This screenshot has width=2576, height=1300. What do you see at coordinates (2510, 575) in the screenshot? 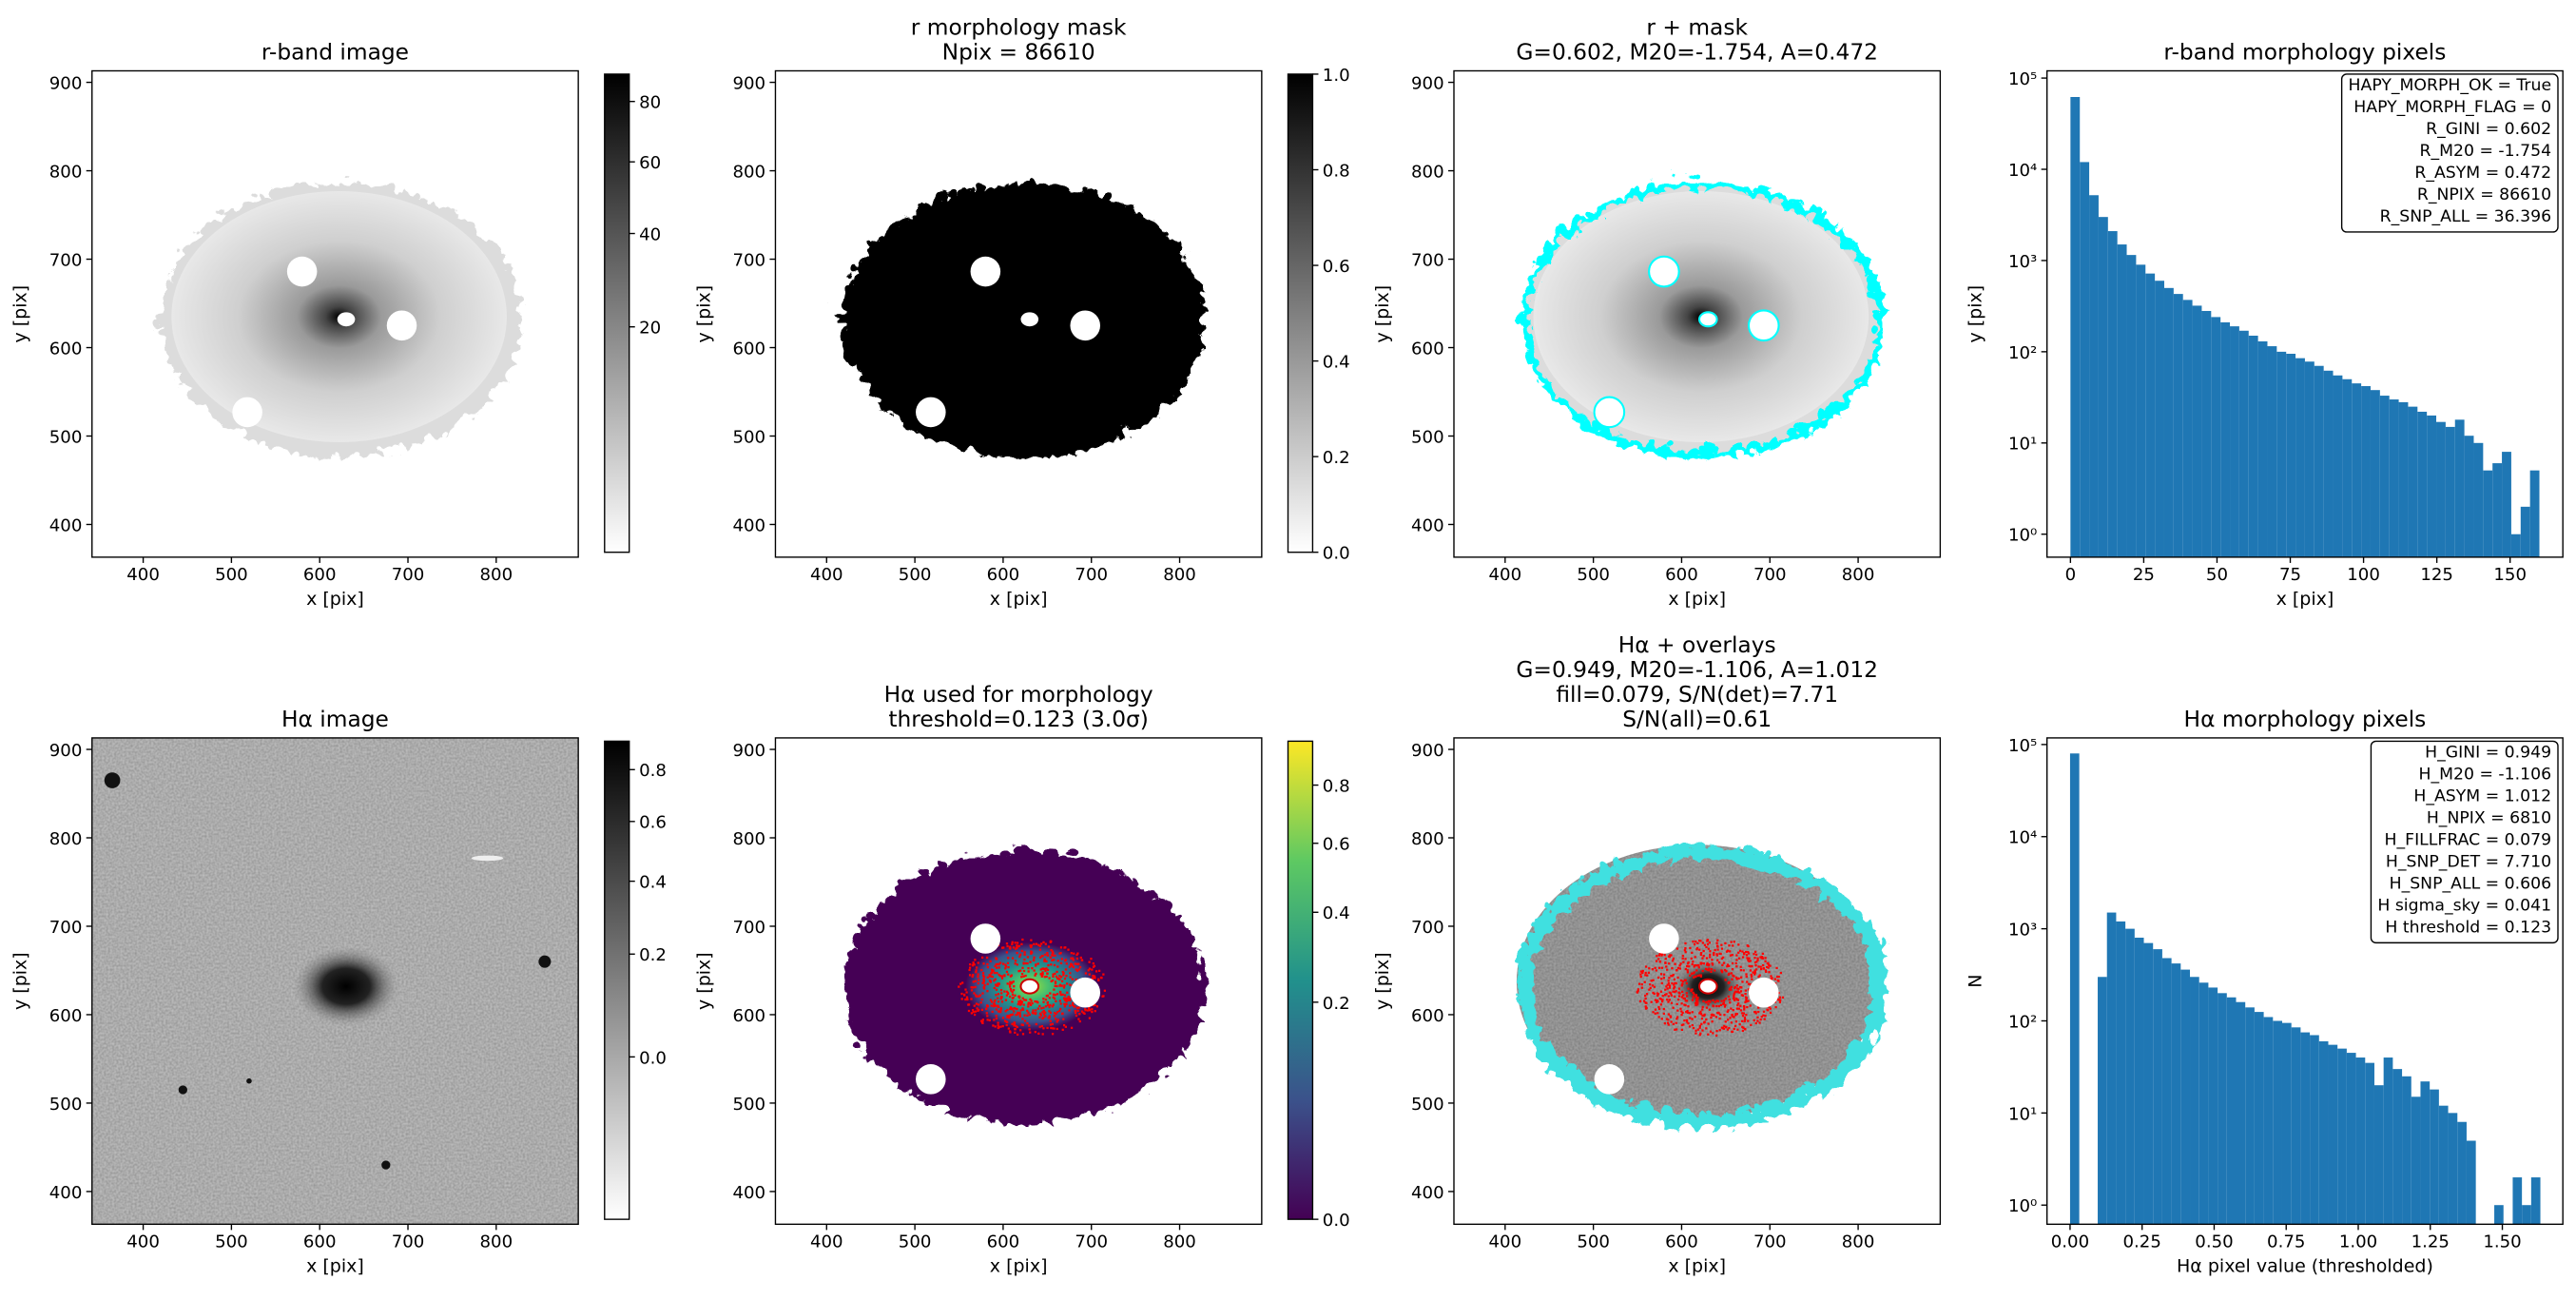
I see `x-tick-label: 150` at bounding box center [2510, 575].